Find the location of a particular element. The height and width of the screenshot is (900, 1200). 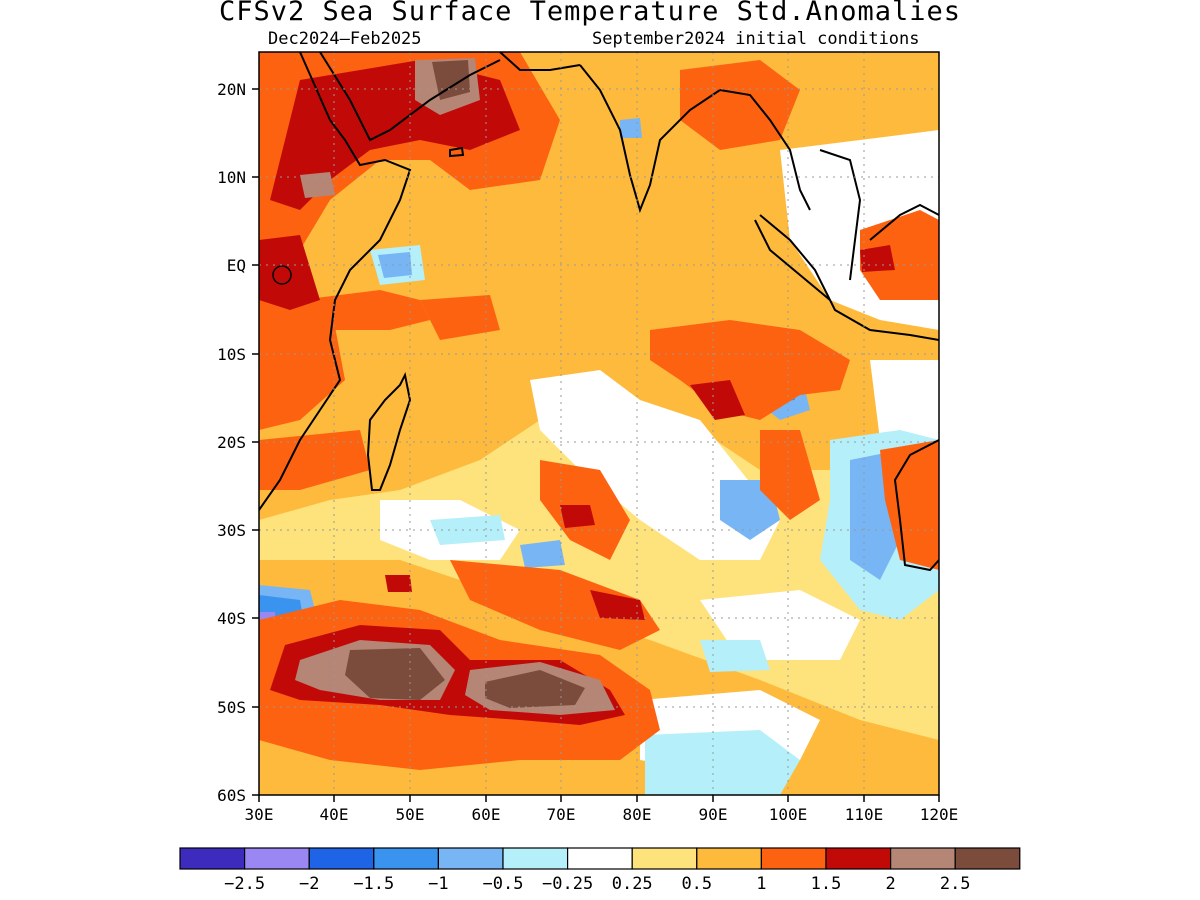

lon-label: 50E is located at coordinates (410, 814).